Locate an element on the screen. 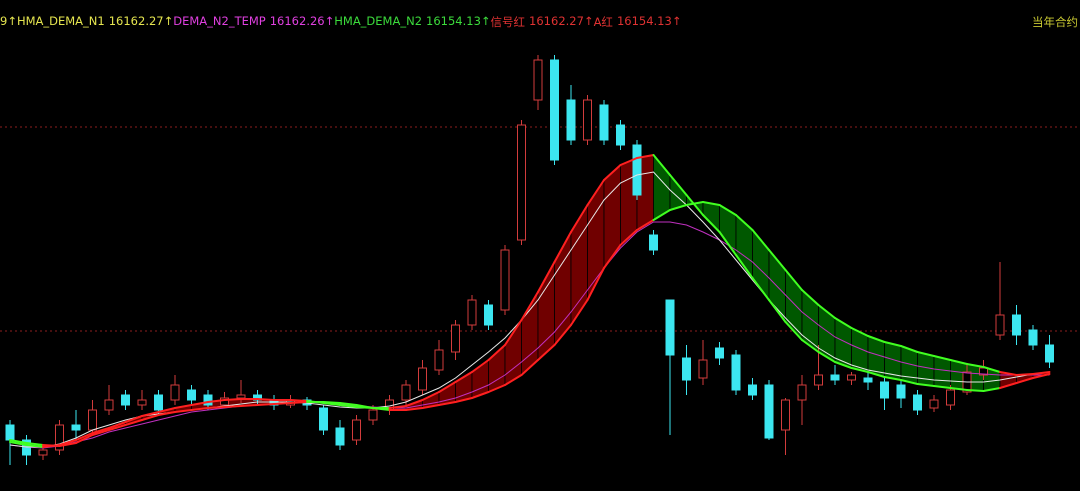 This screenshot has width=1080, height=491. legend-value: 16162.26 is located at coordinates (297, 21).